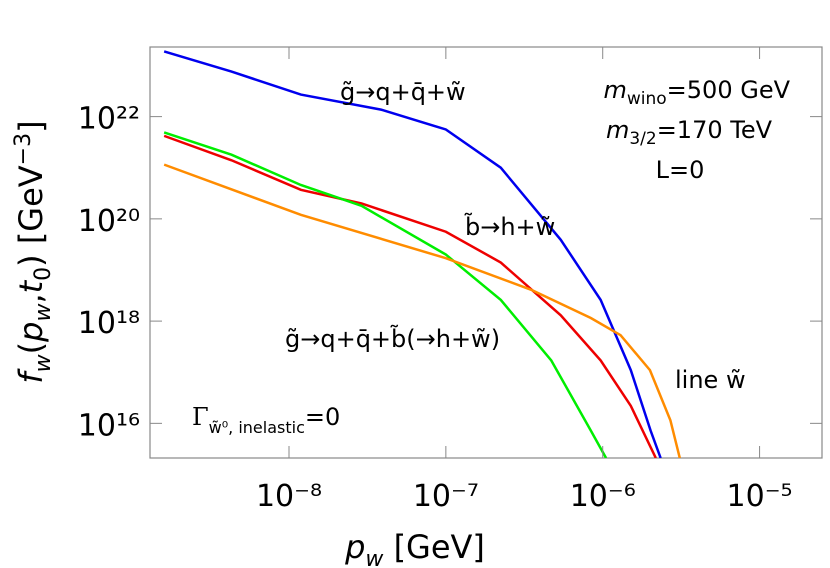  Describe the element at coordinates (109, 119) in the screenshot. I see `y-tick-label: 10²²` at that location.